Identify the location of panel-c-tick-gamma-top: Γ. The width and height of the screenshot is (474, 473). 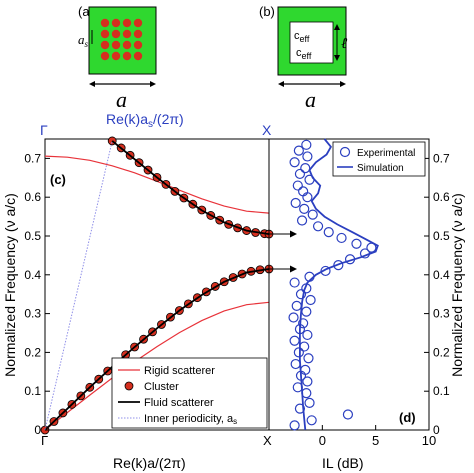
(44, 130).